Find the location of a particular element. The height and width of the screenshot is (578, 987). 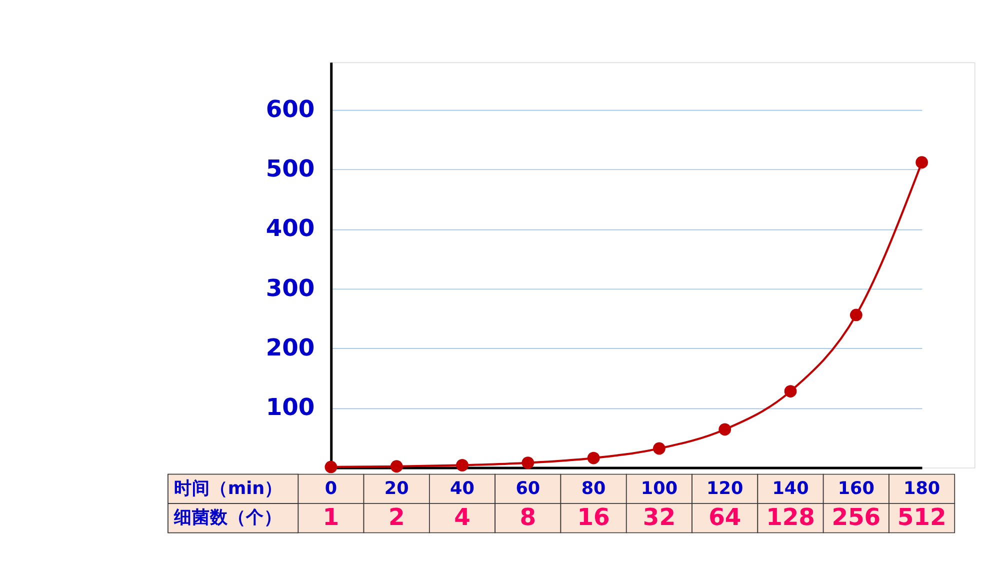

x-tick-label: 160 is located at coordinates (856, 488).